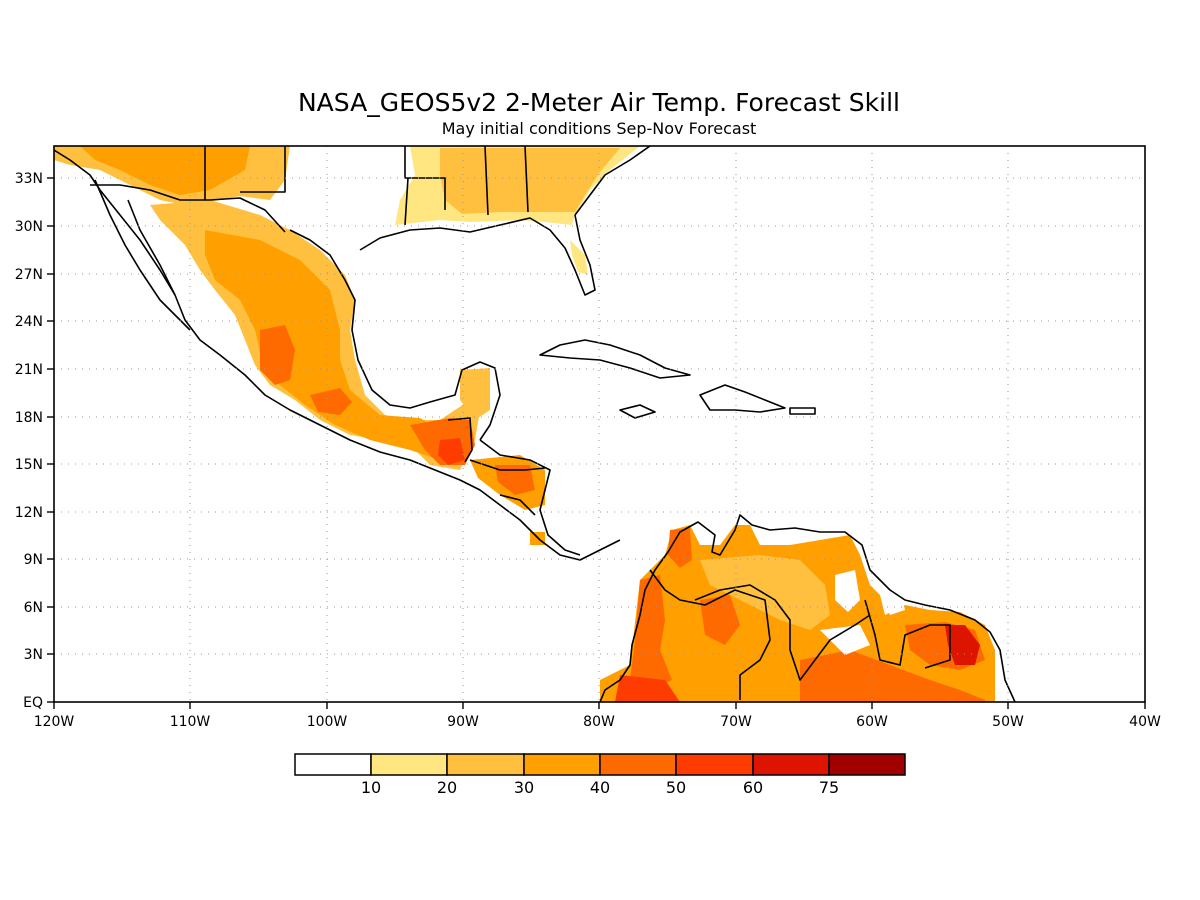  Describe the element at coordinates (475, 394) in the screenshot. I see `skill-region-yucatan` at that location.